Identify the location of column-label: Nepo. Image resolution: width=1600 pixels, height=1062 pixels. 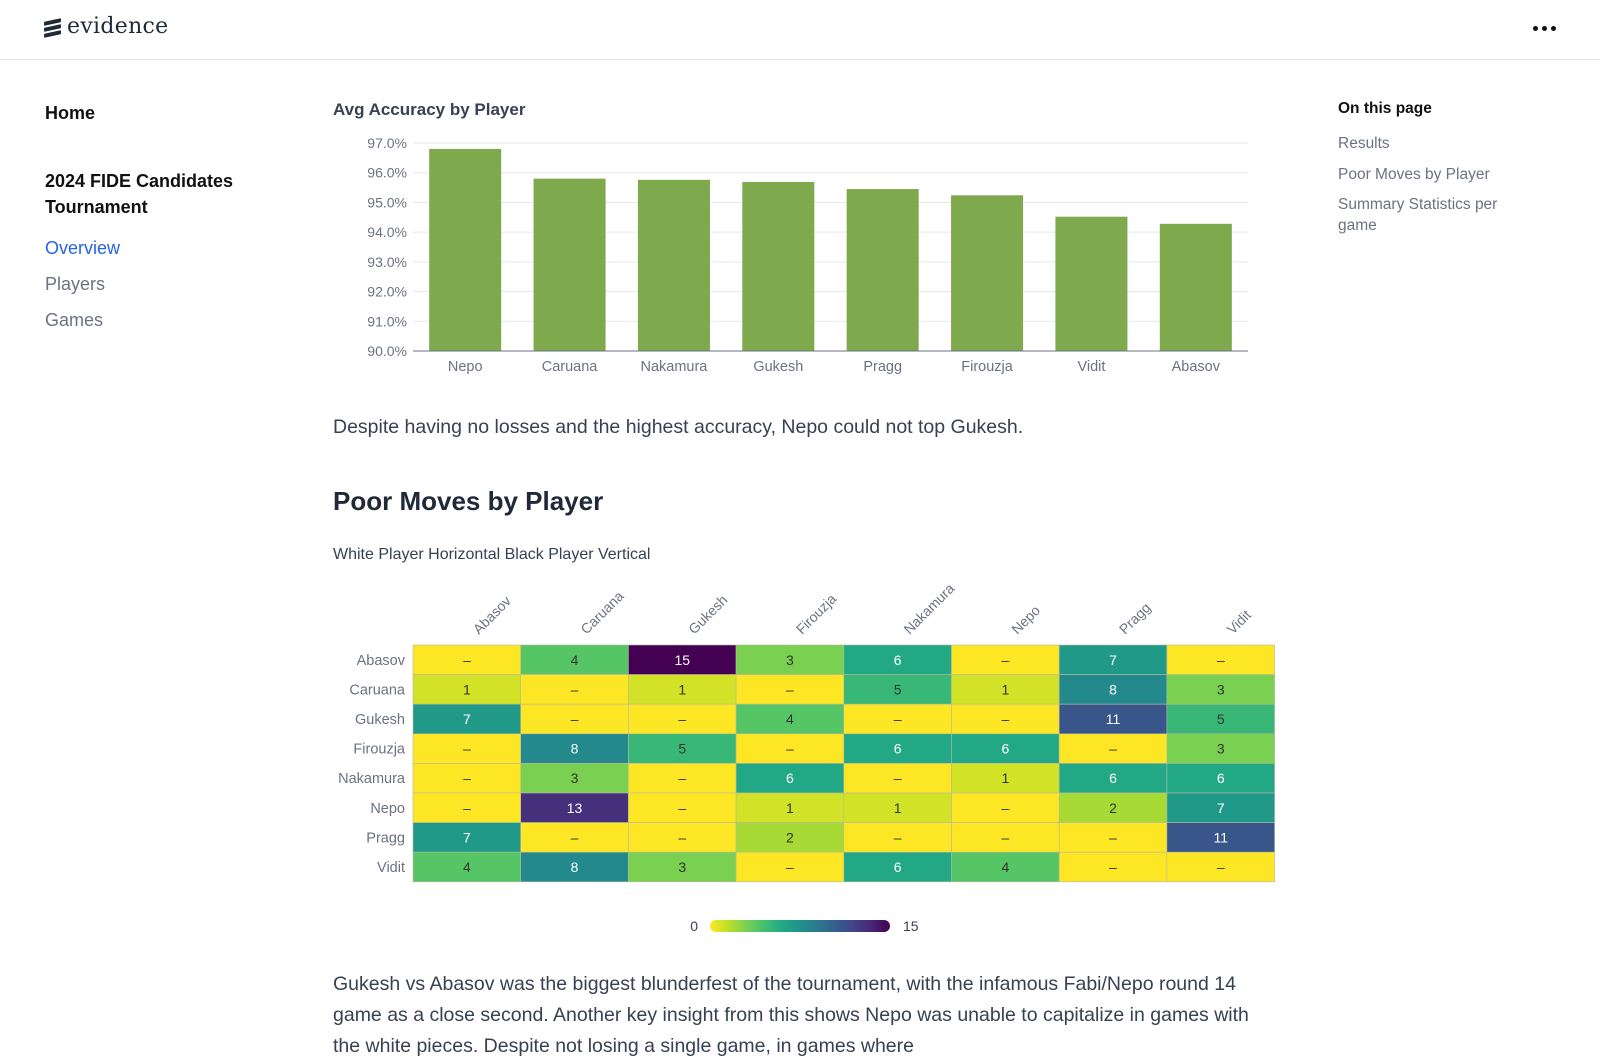
(1025, 619).